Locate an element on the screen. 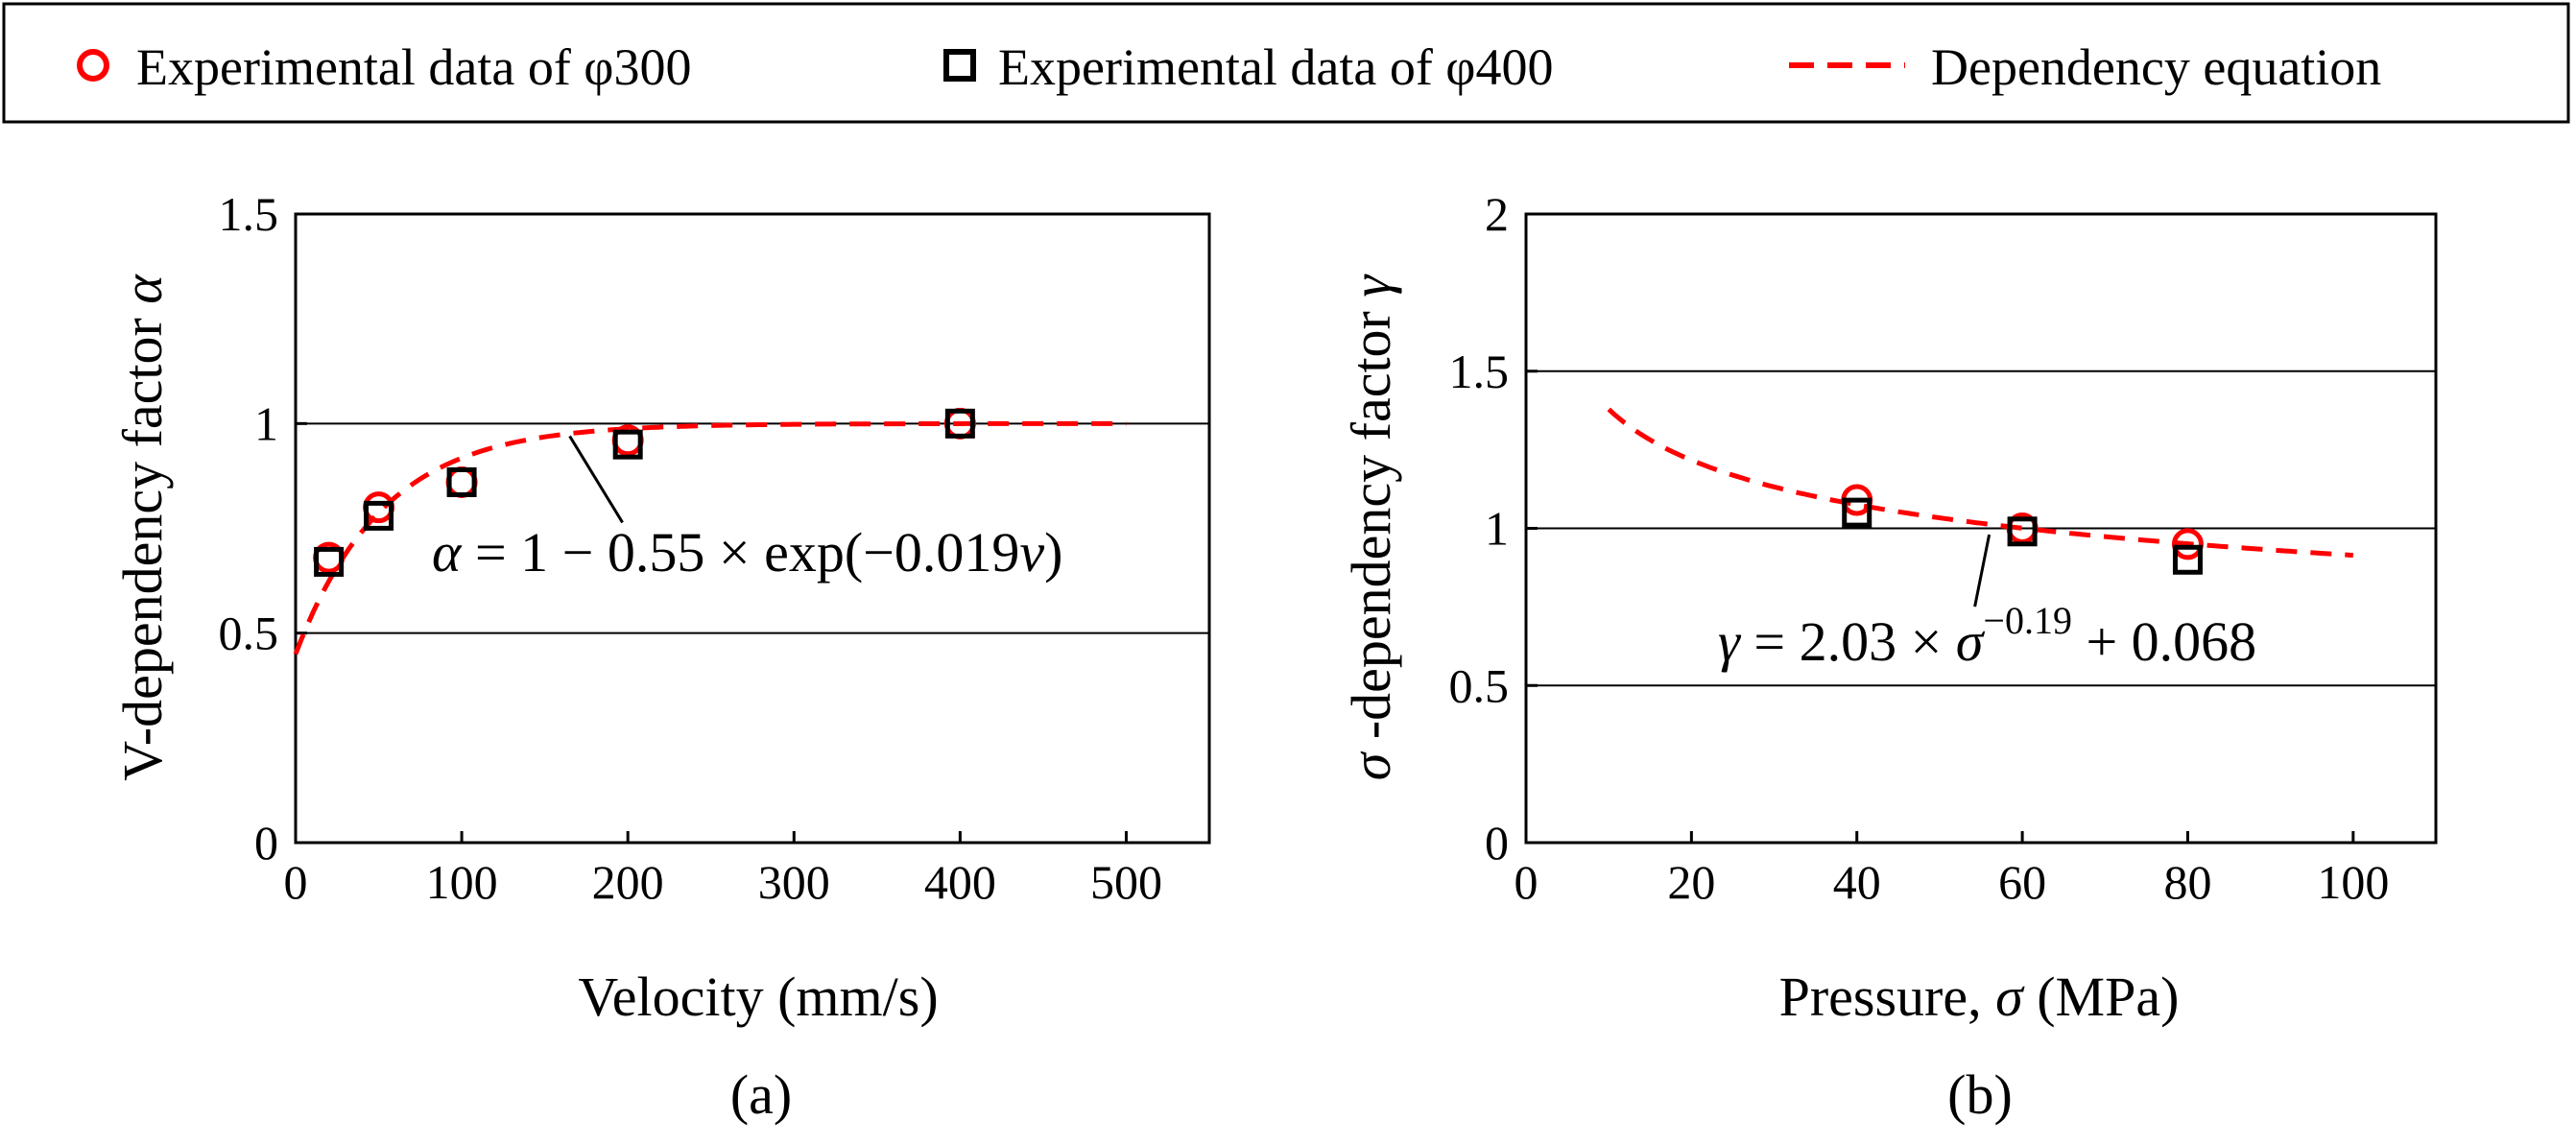 This screenshot has width=2576, height=1144. x-axis-label-main: Pressure, is located at coordinates (1887, 996).